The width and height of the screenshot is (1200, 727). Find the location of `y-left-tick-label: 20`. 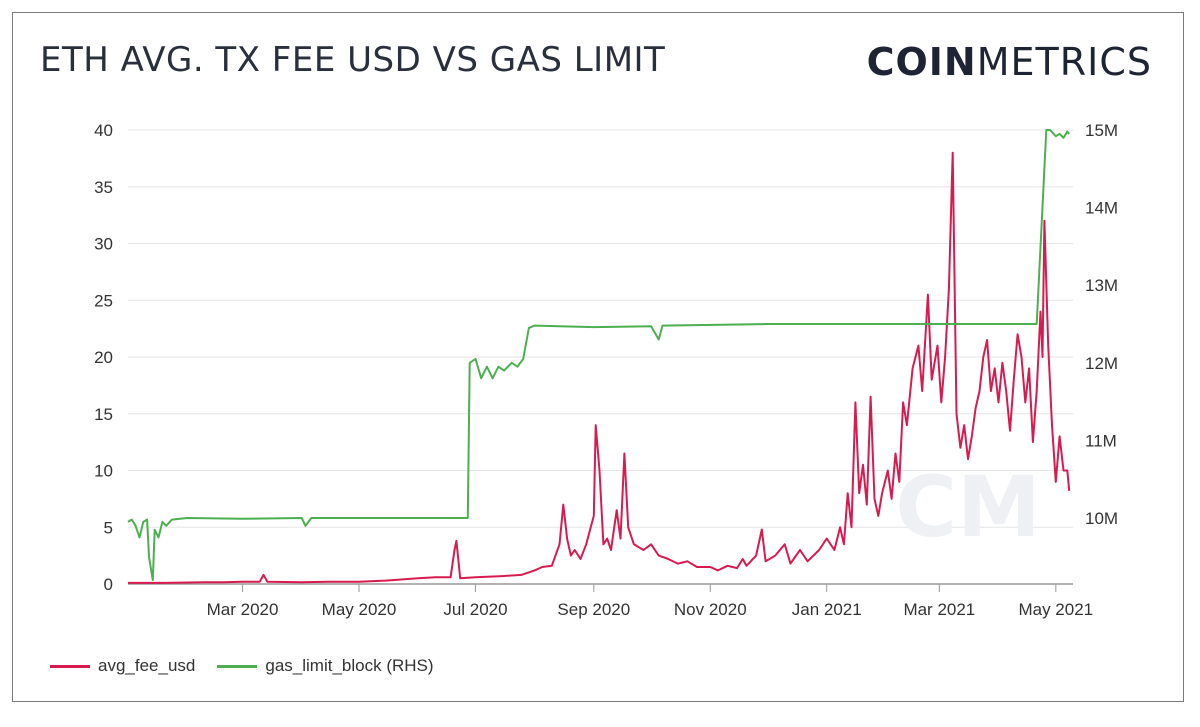

y-left-tick-label: 20 is located at coordinates (103, 357).